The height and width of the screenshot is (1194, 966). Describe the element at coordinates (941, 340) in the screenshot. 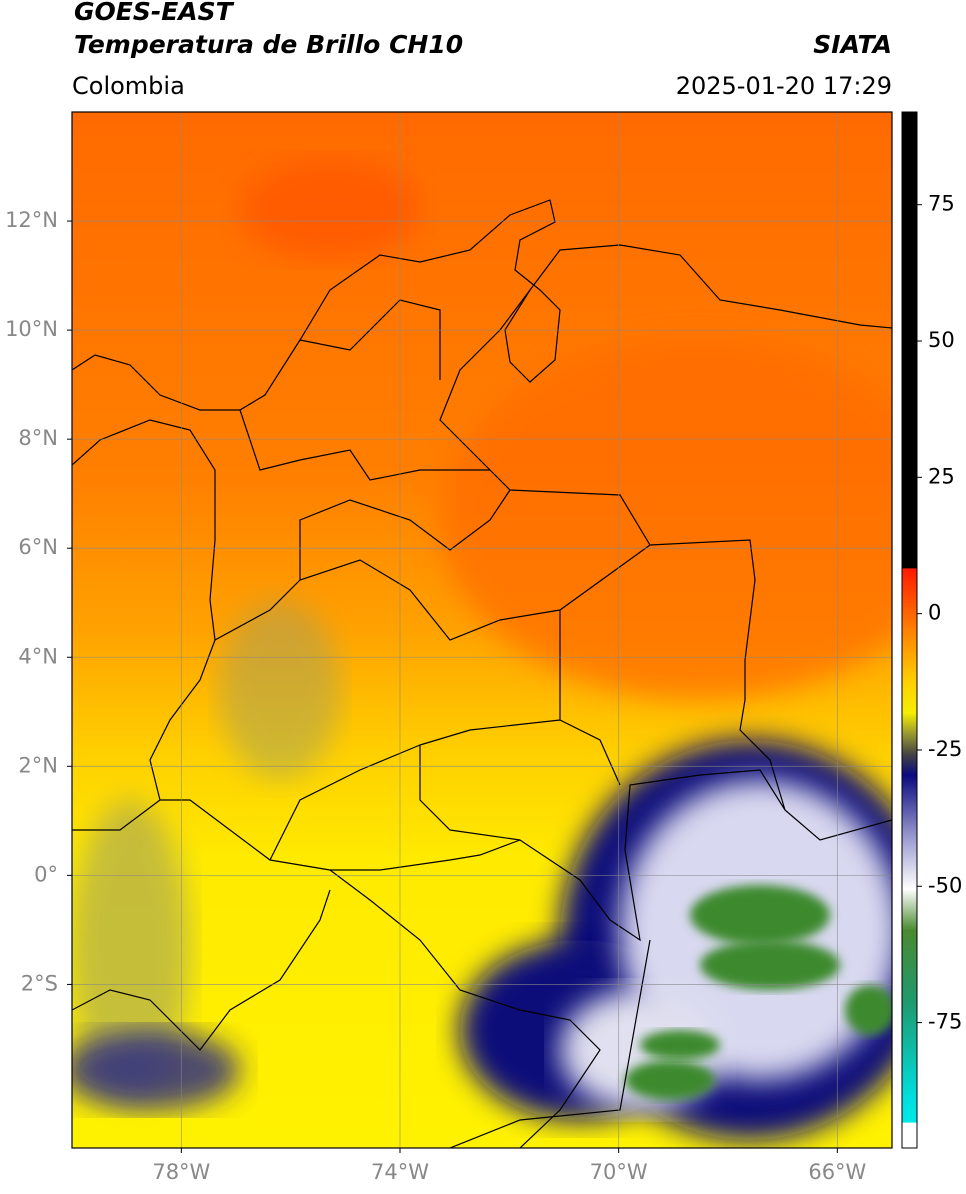

I see `colorbar-tick-label: 50` at that location.